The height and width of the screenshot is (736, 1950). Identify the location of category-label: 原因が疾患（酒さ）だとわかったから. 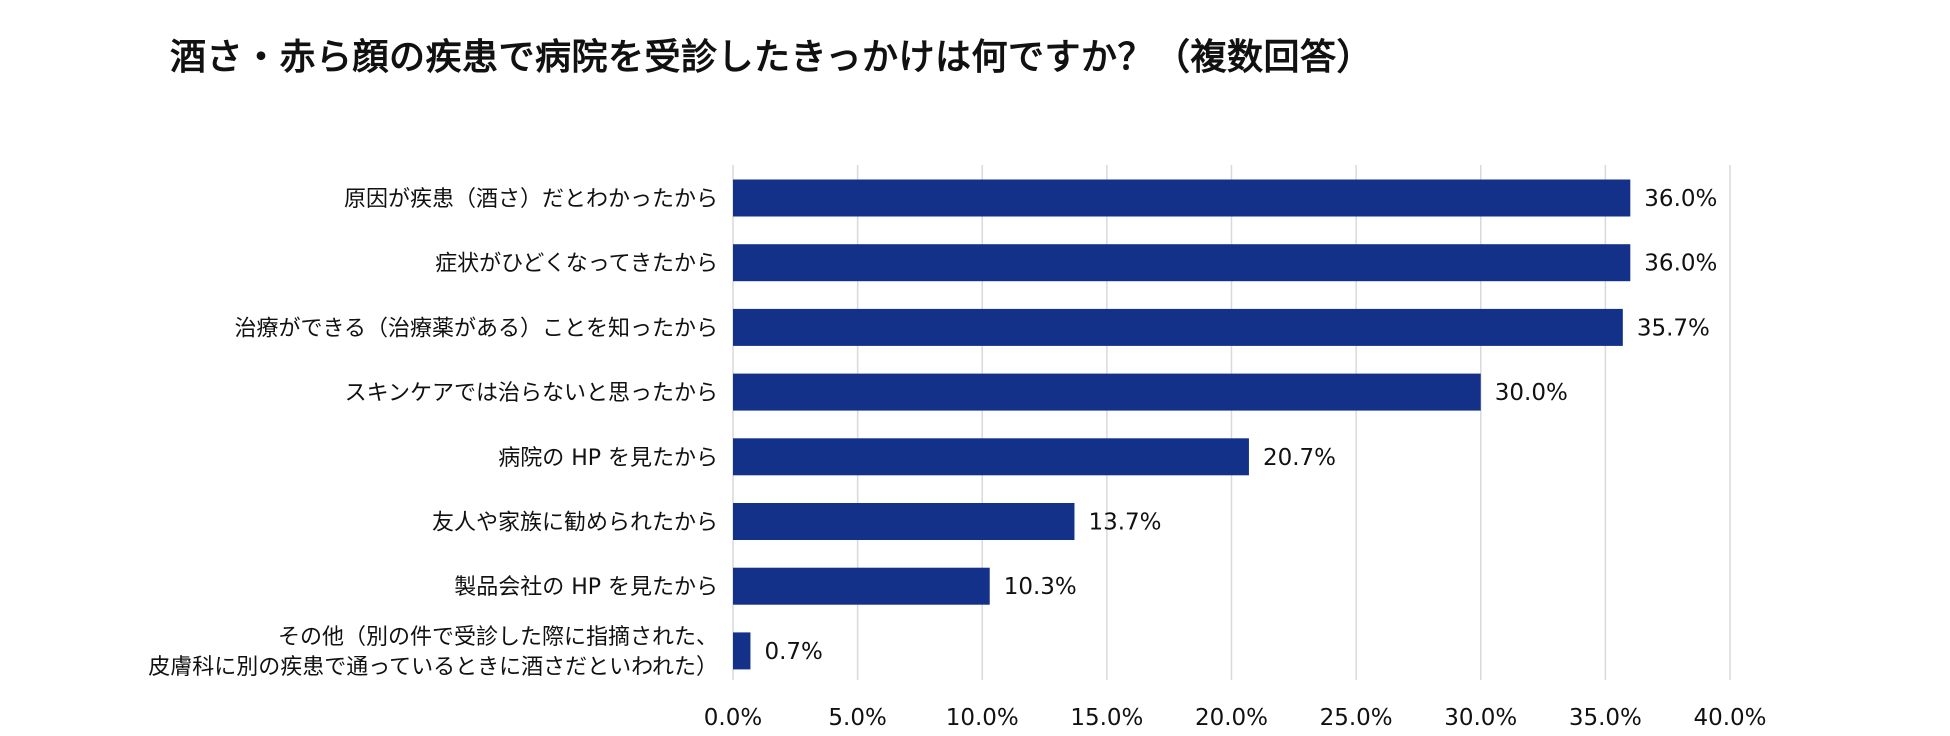
(531, 199).